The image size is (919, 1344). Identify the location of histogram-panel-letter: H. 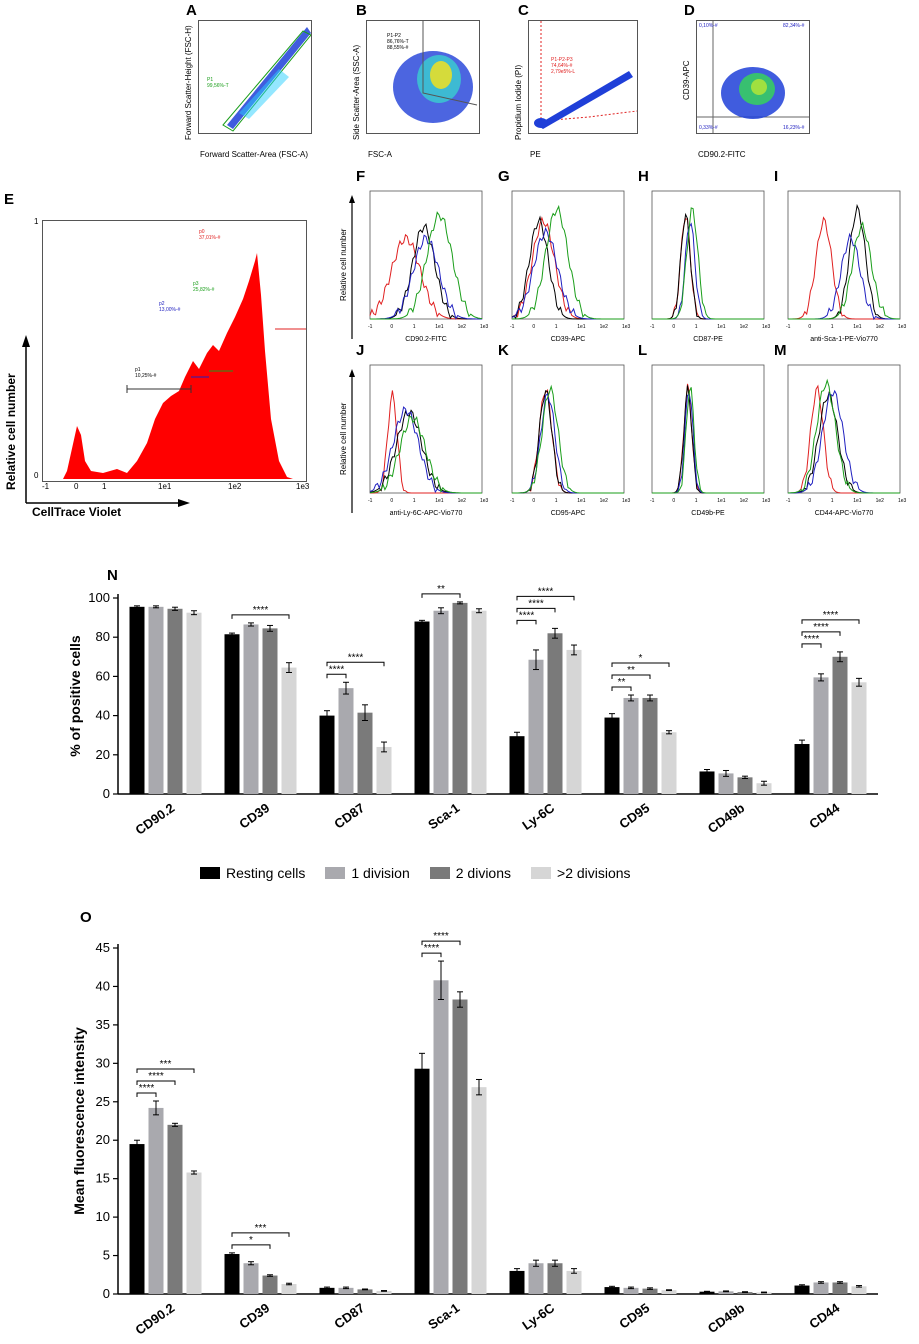
(643, 176).